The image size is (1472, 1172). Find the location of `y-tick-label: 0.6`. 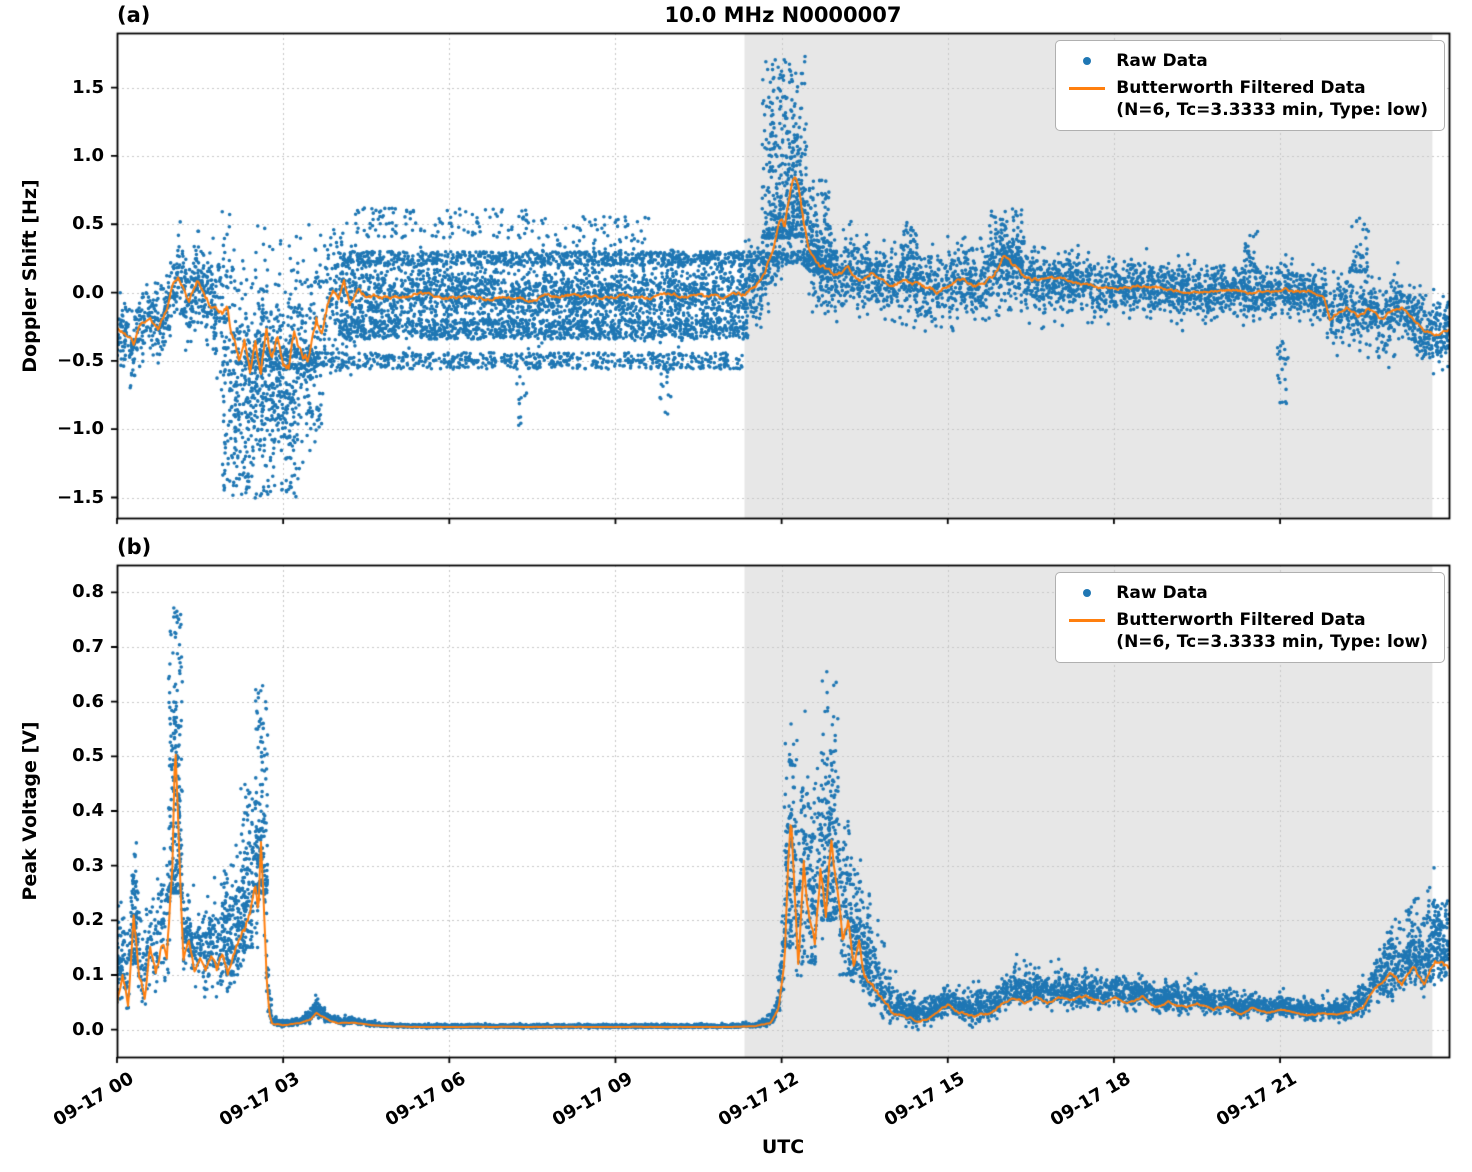

y-tick-label: 0.6 is located at coordinates (88, 701).